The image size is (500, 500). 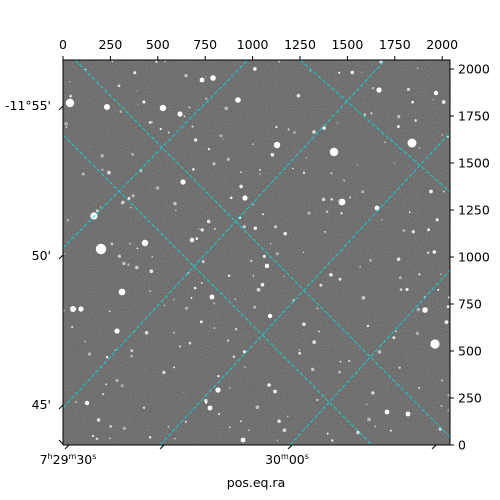 I want to click on right-tick-750: 750, so click(x=466, y=304).